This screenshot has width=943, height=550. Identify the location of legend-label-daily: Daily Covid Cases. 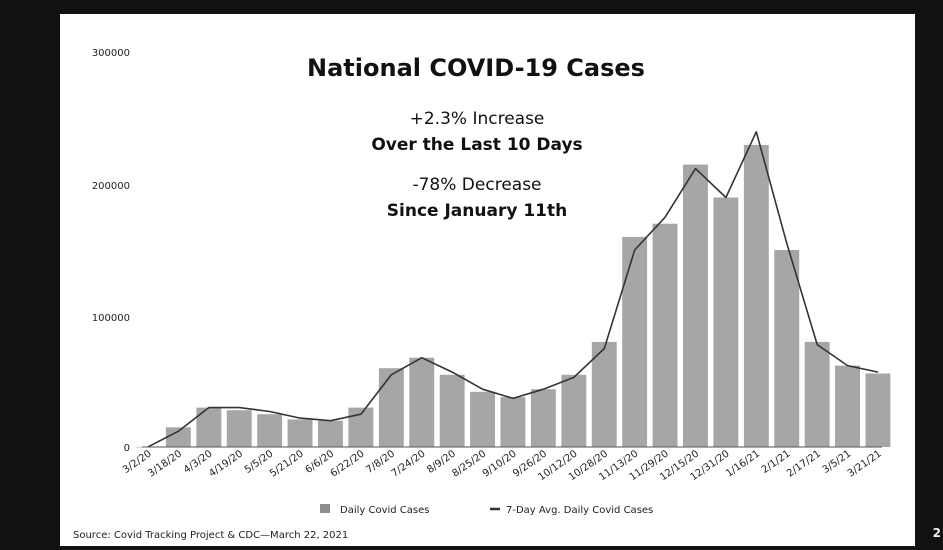
(385, 510).